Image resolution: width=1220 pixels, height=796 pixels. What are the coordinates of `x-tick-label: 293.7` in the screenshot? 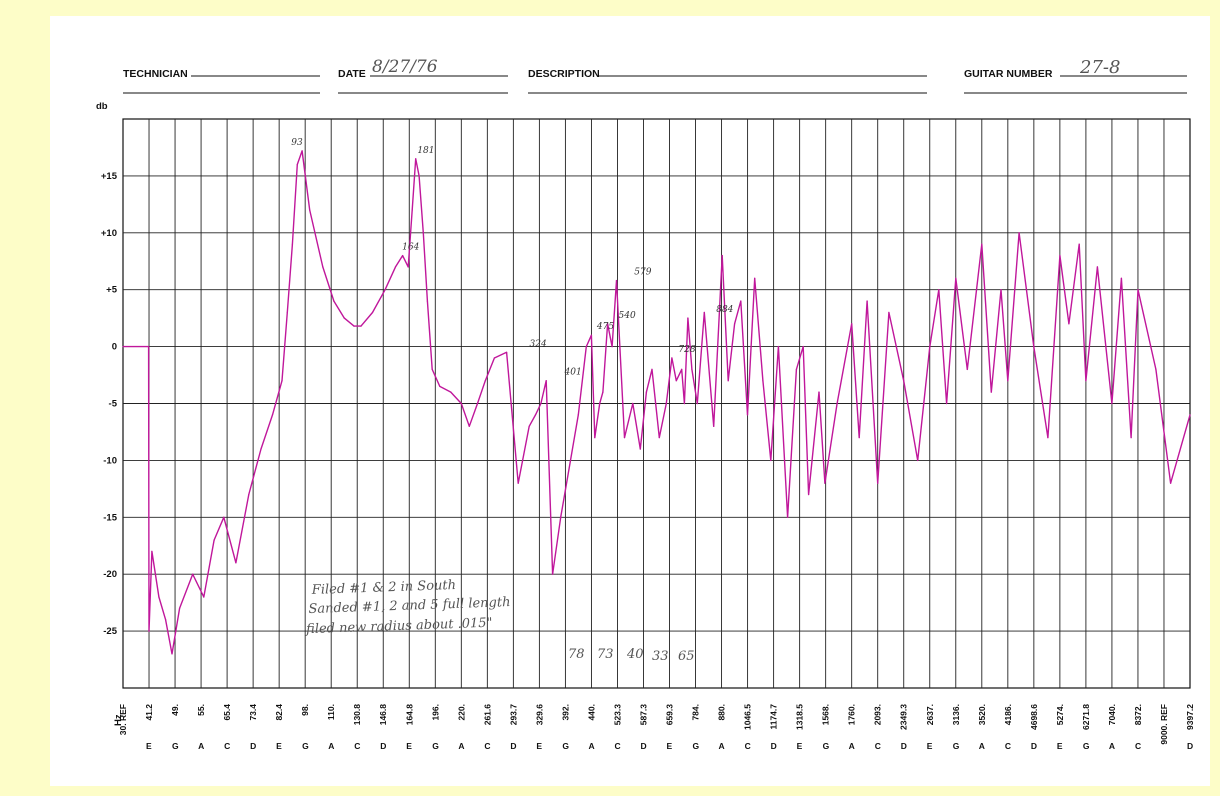 It's located at (513, 715).